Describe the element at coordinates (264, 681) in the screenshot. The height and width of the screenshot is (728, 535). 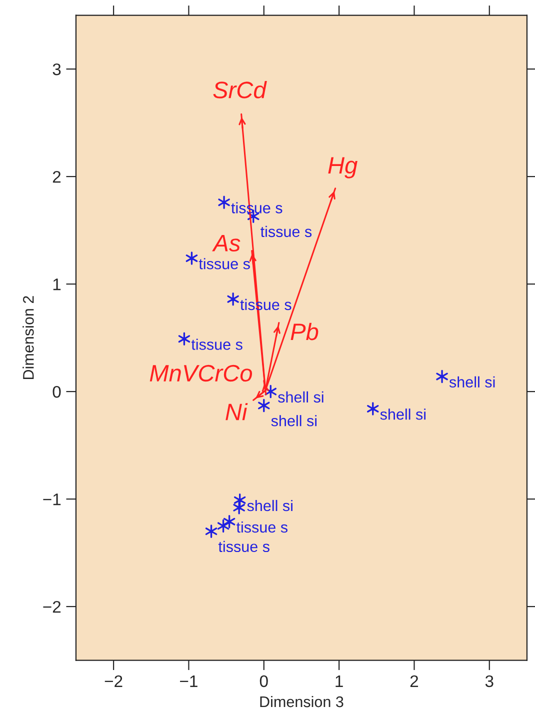
I see `x-tick-label: 0` at that location.